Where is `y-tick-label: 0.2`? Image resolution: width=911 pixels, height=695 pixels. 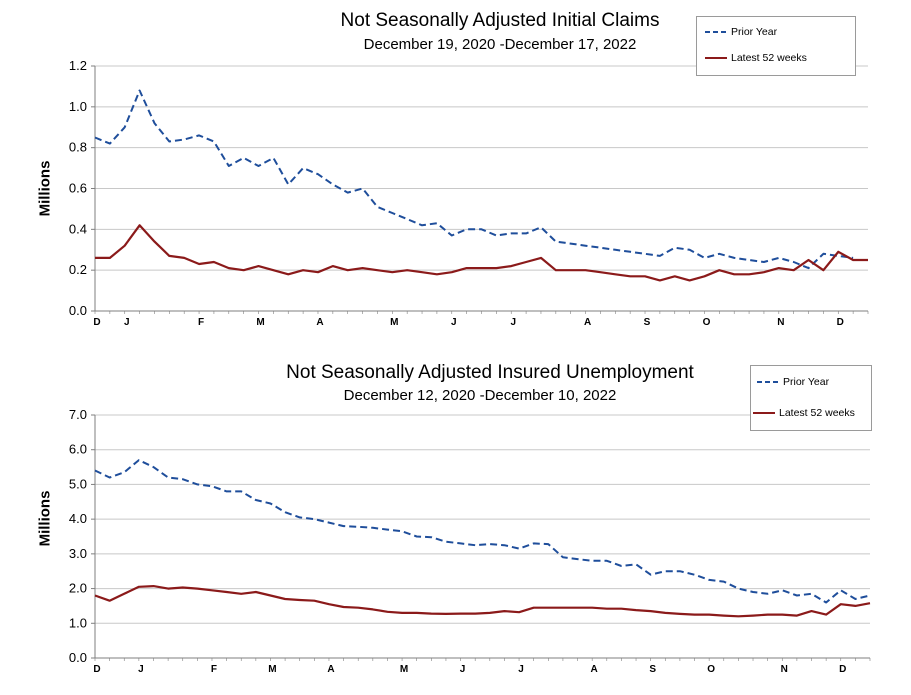
y-tick-label: 0.2 is located at coordinates (78, 269).